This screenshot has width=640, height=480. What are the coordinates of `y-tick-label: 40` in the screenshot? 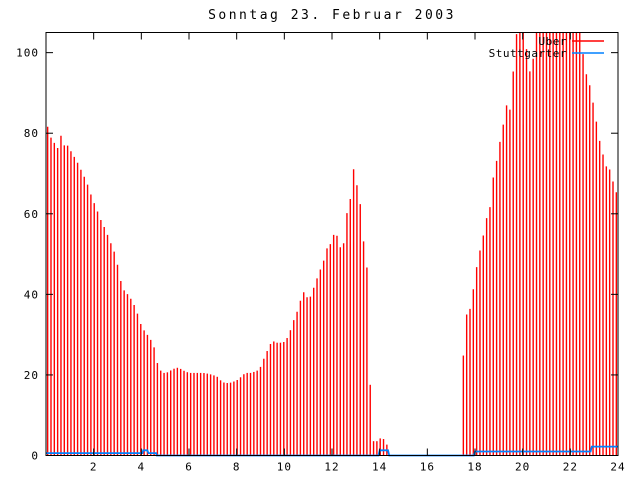 It's located at (31, 294).